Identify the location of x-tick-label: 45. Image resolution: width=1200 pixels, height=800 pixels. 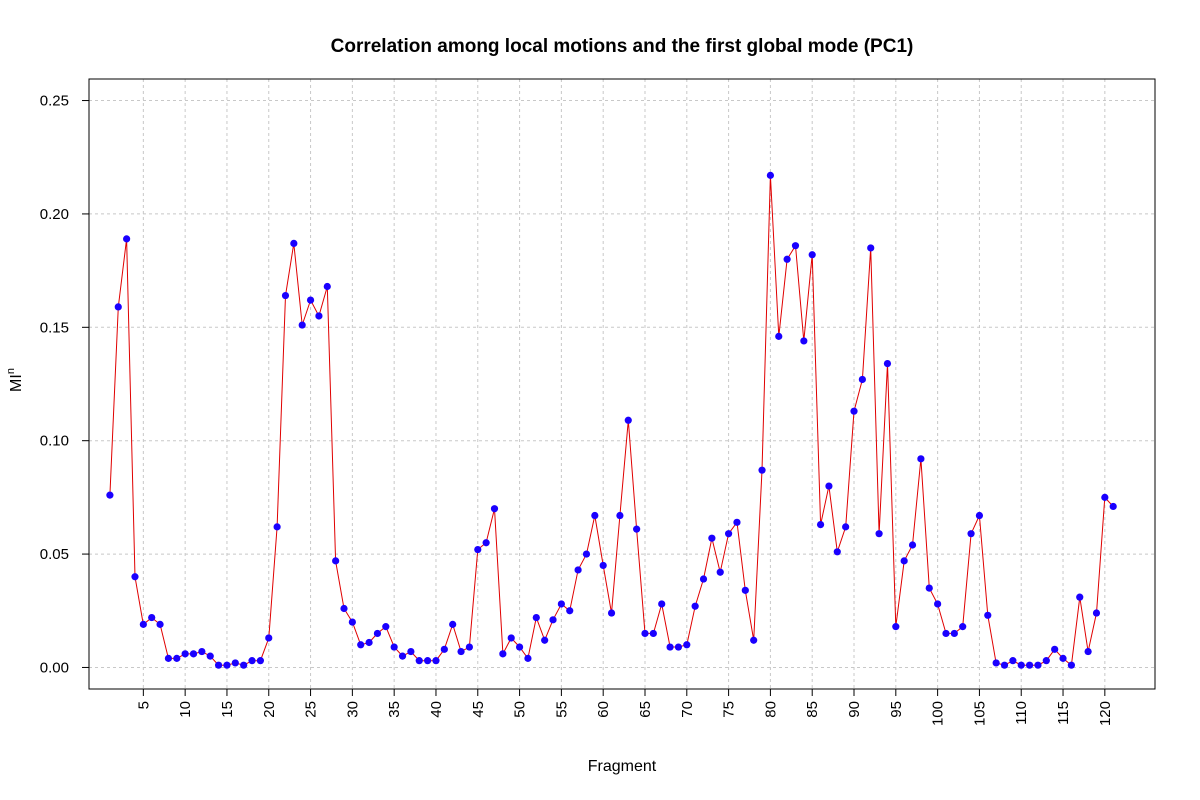
(478, 709).